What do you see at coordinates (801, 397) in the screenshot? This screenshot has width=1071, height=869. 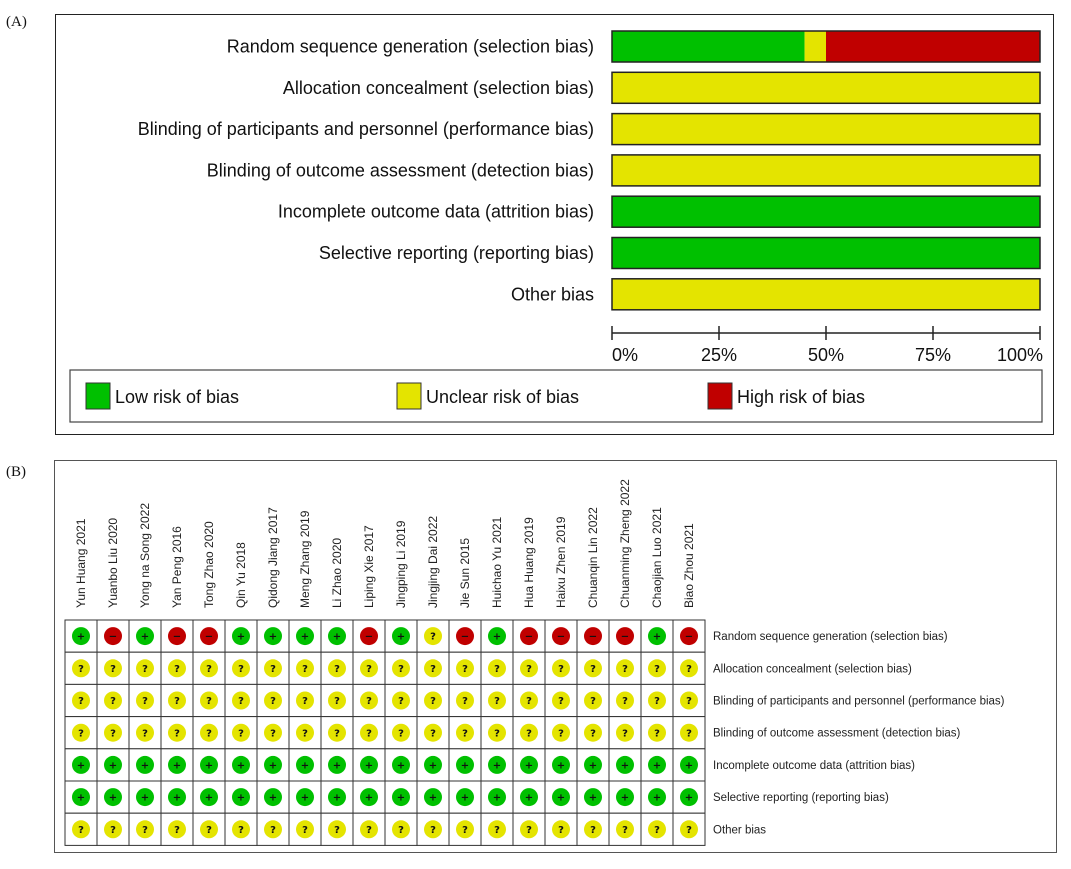 I see `legend-label: High risk of bias` at bounding box center [801, 397].